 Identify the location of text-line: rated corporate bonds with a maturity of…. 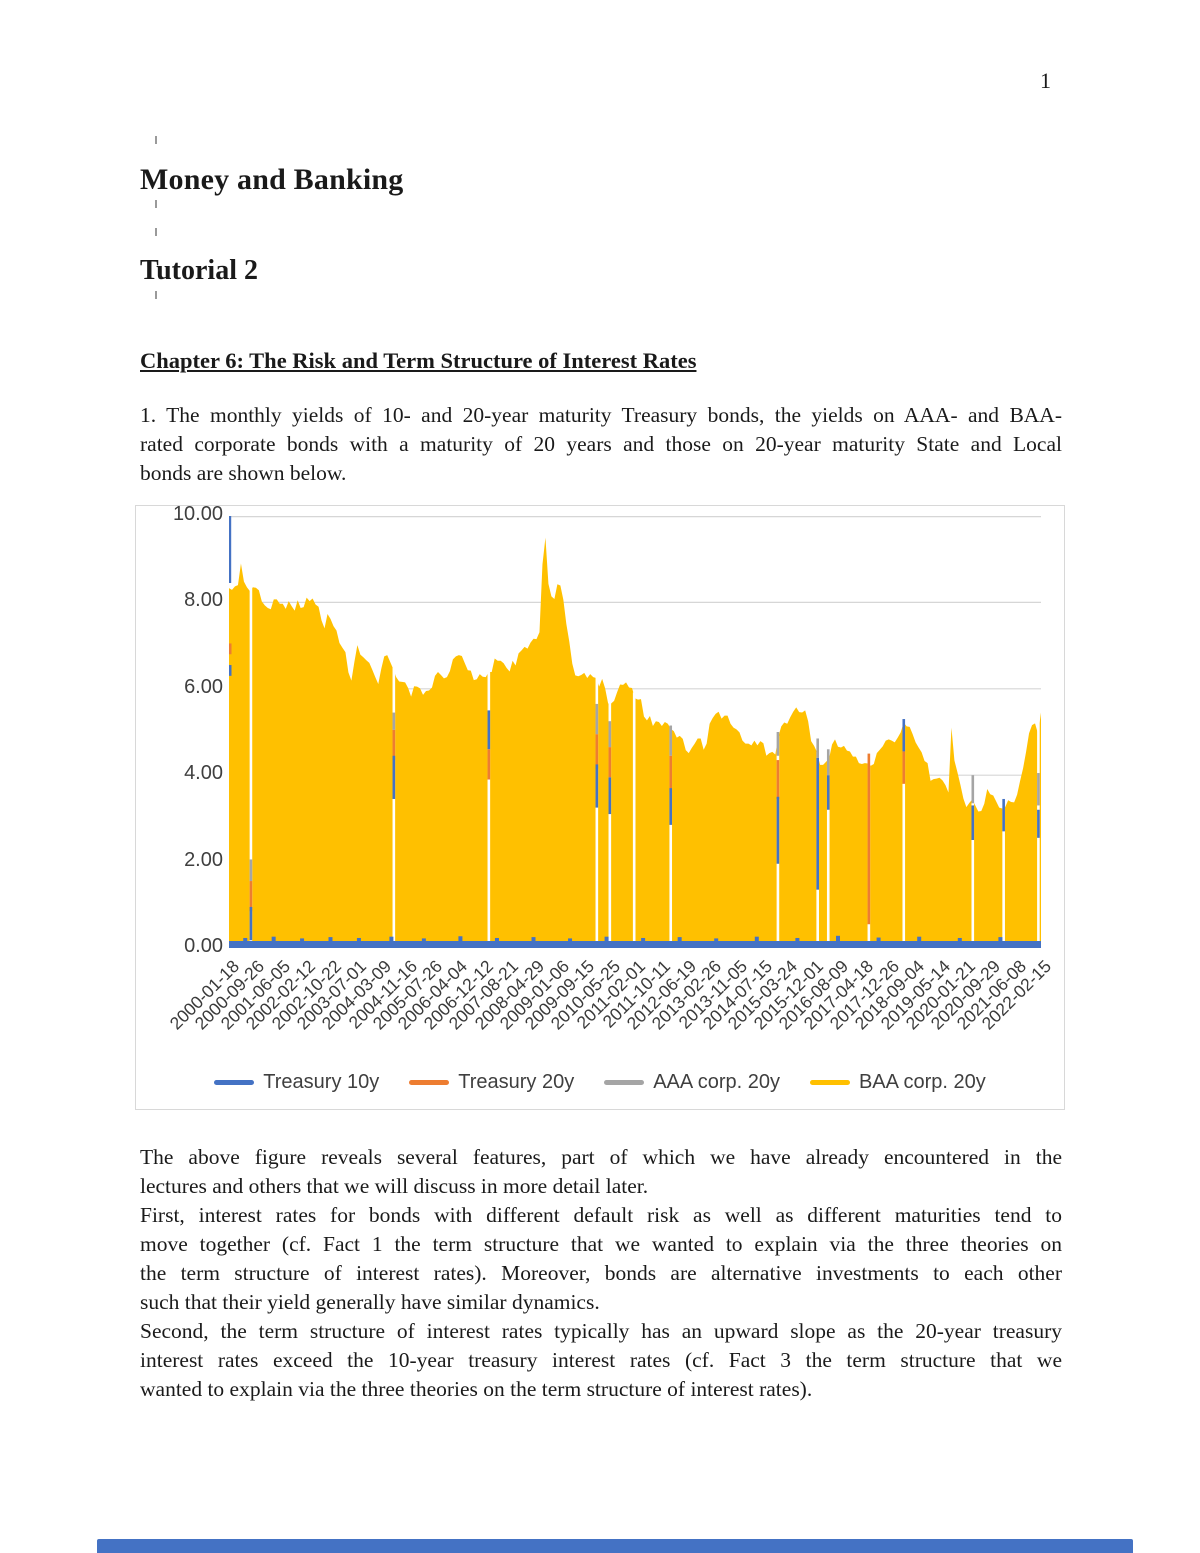
(601, 444).